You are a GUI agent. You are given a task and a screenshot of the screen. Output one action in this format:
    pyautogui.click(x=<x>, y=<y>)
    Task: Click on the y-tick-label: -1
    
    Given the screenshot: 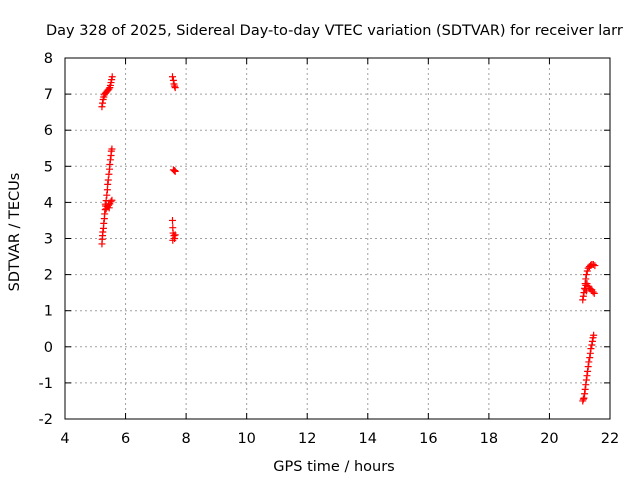 What is the action you would take?
    pyautogui.click(x=46, y=384)
    